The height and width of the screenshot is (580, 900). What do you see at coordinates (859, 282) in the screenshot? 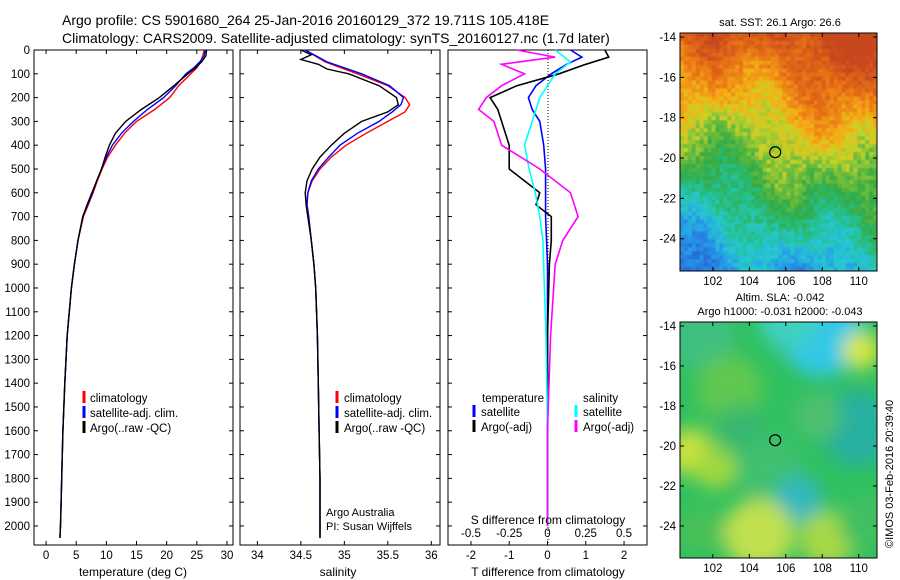
I see `x-tick-label: 110` at bounding box center [859, 282].